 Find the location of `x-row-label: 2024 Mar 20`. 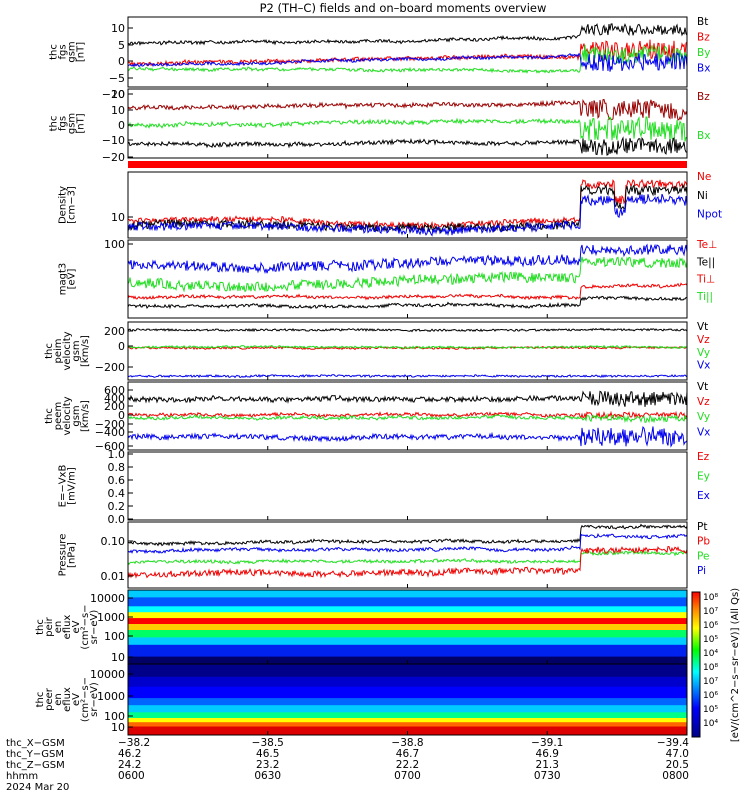

x-row-label: 2024 Mar 20 is located at coordinates (37, 787).